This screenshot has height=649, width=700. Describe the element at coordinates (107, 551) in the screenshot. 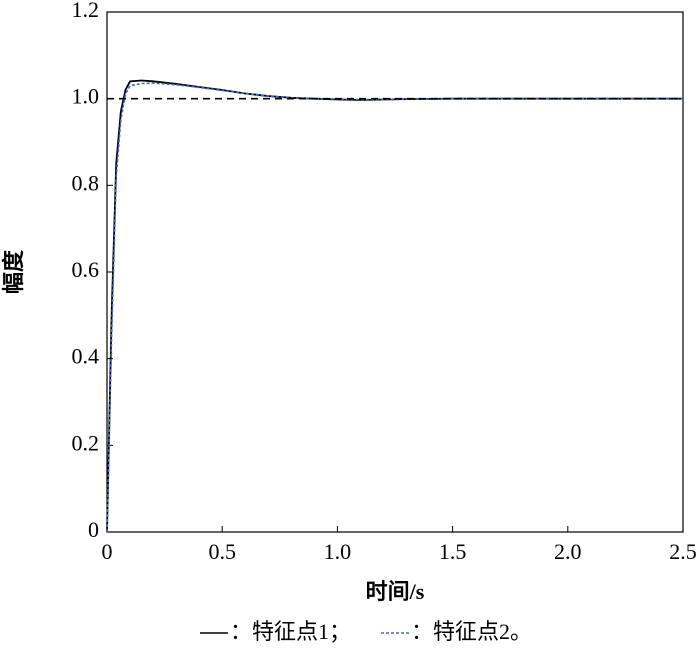

I see `x-tick-label: 0` at that location.